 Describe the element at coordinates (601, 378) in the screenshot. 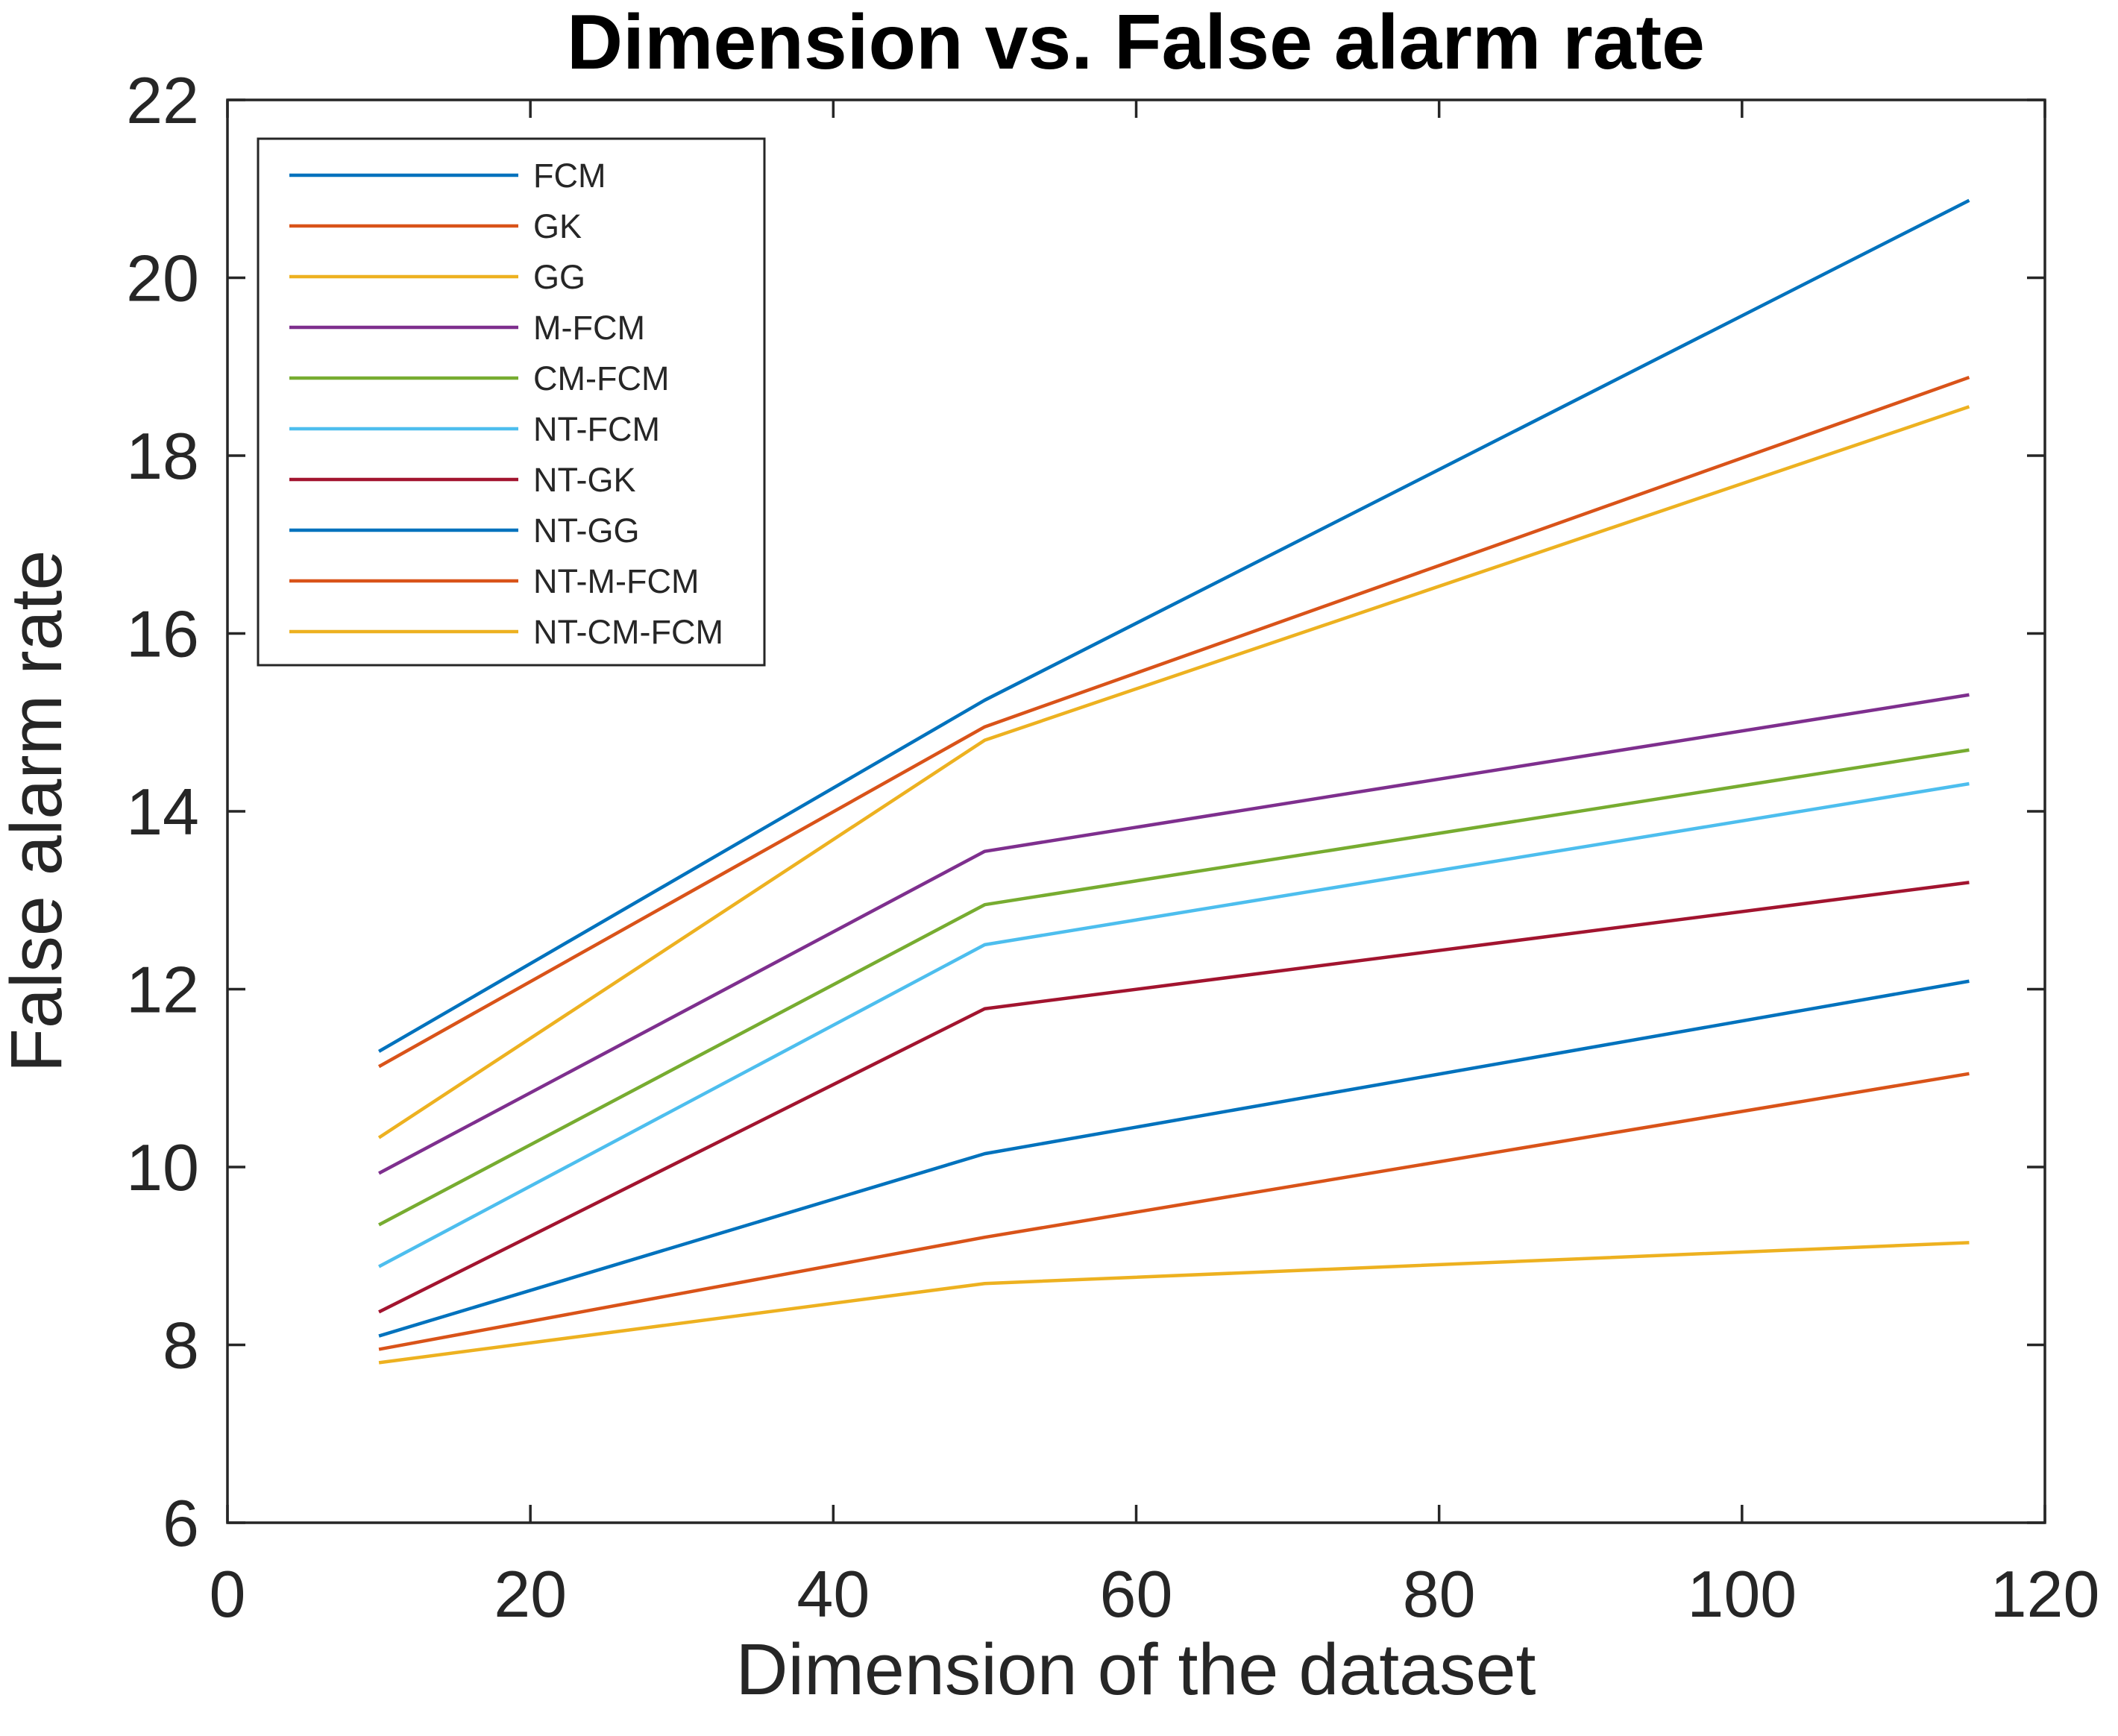

I see `legend-label: CM-FCM` at that location.